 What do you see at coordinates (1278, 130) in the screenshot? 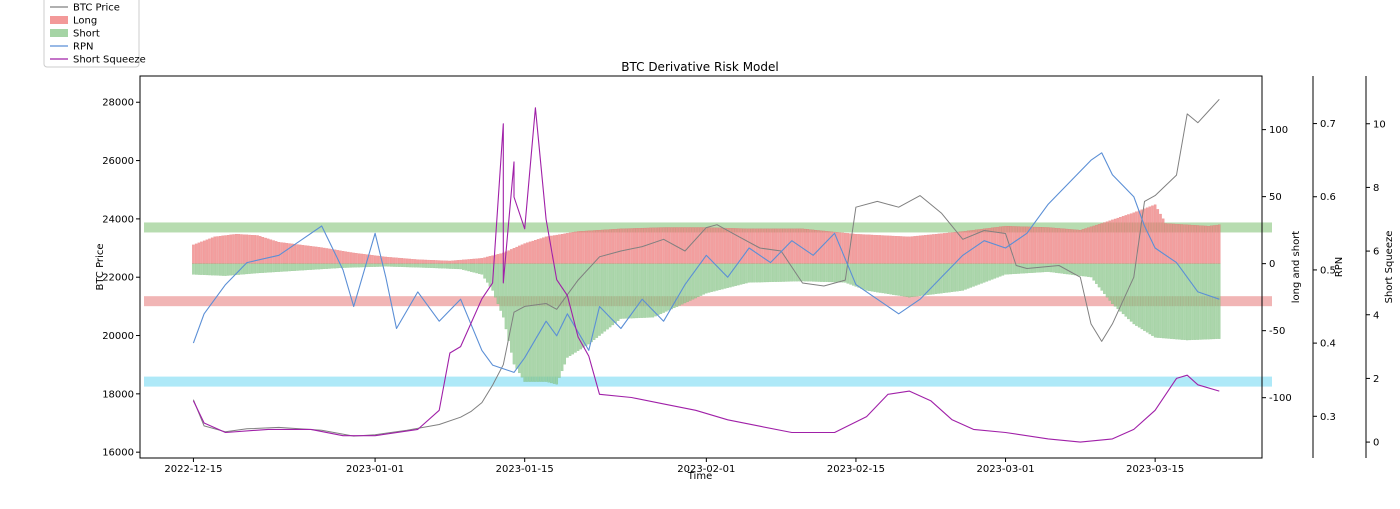
I see `long_short-tick-label-4: 100` at bounding box center [1278, 130].